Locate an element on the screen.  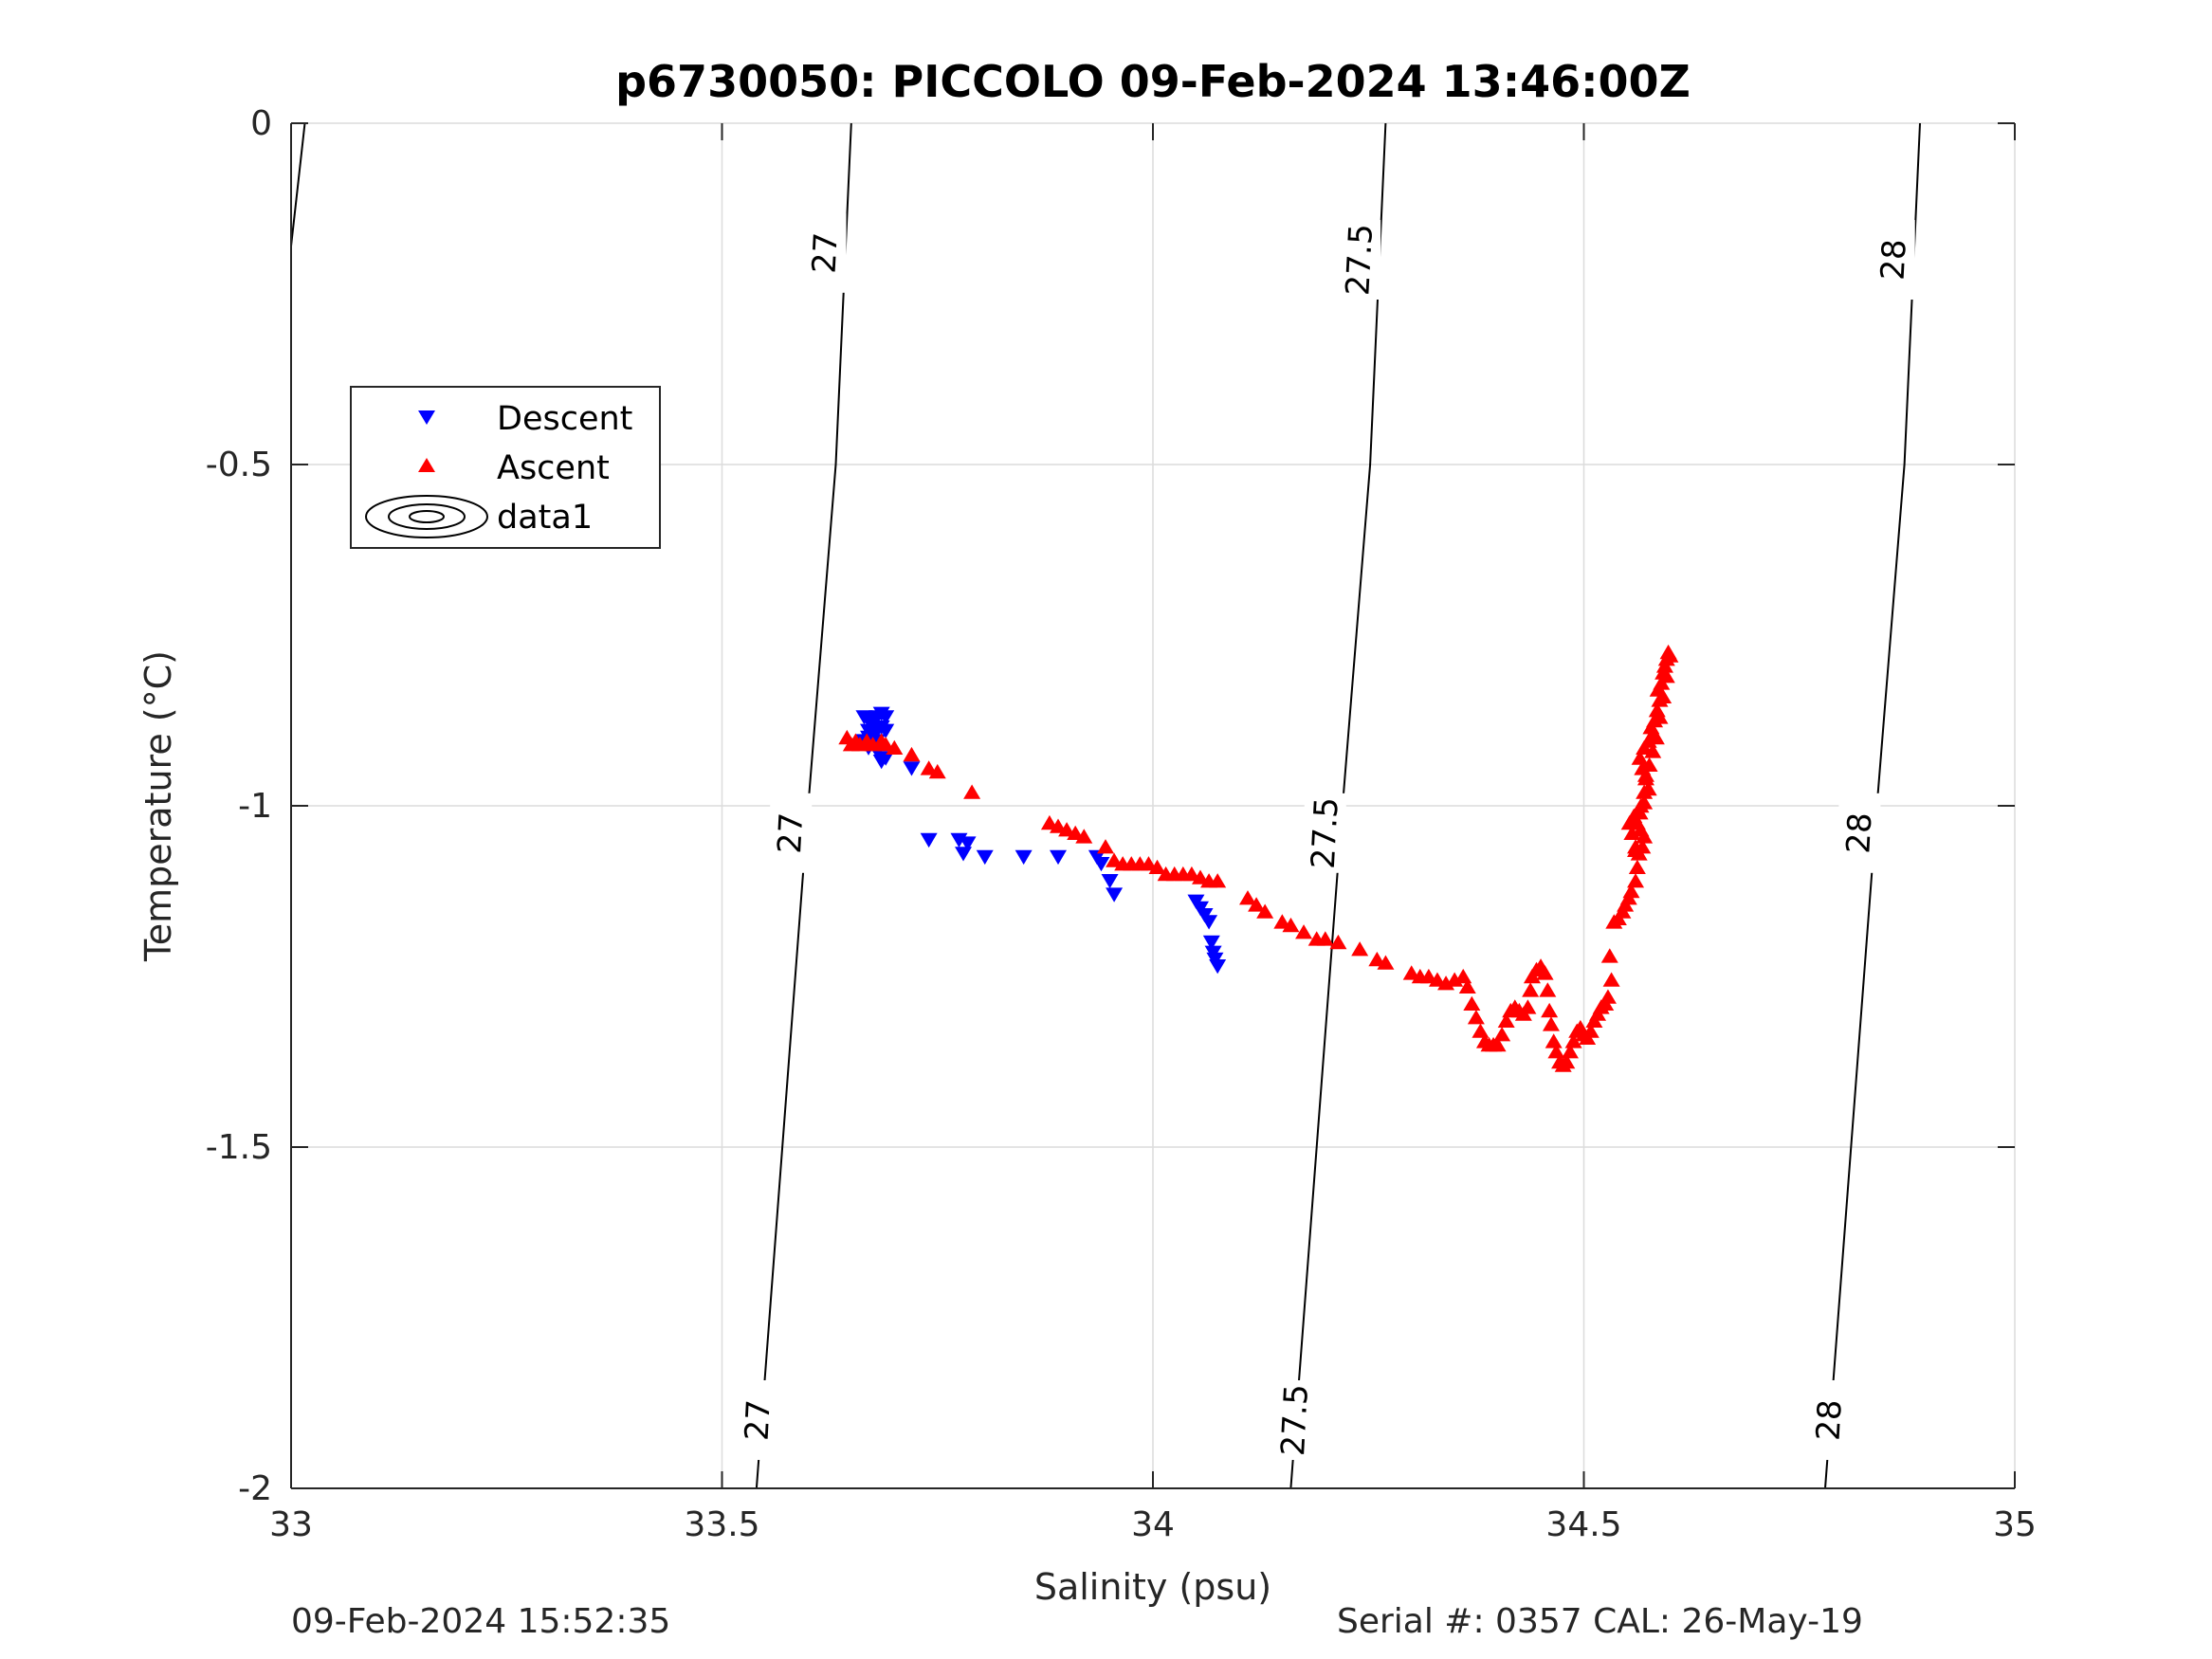
x-tick-label: 35 is located at coordinates (2015, 1524).